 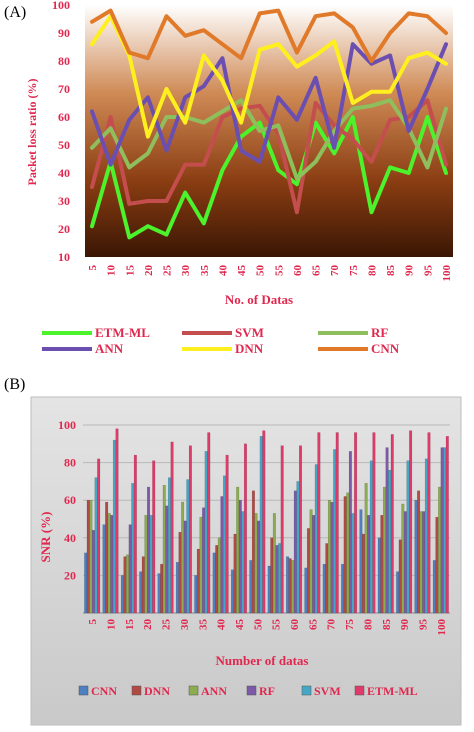 What do you see at coordinates (423, 625) in the screenshot?
I see `x-tick-label: 95` at bounding box center [423, 625].